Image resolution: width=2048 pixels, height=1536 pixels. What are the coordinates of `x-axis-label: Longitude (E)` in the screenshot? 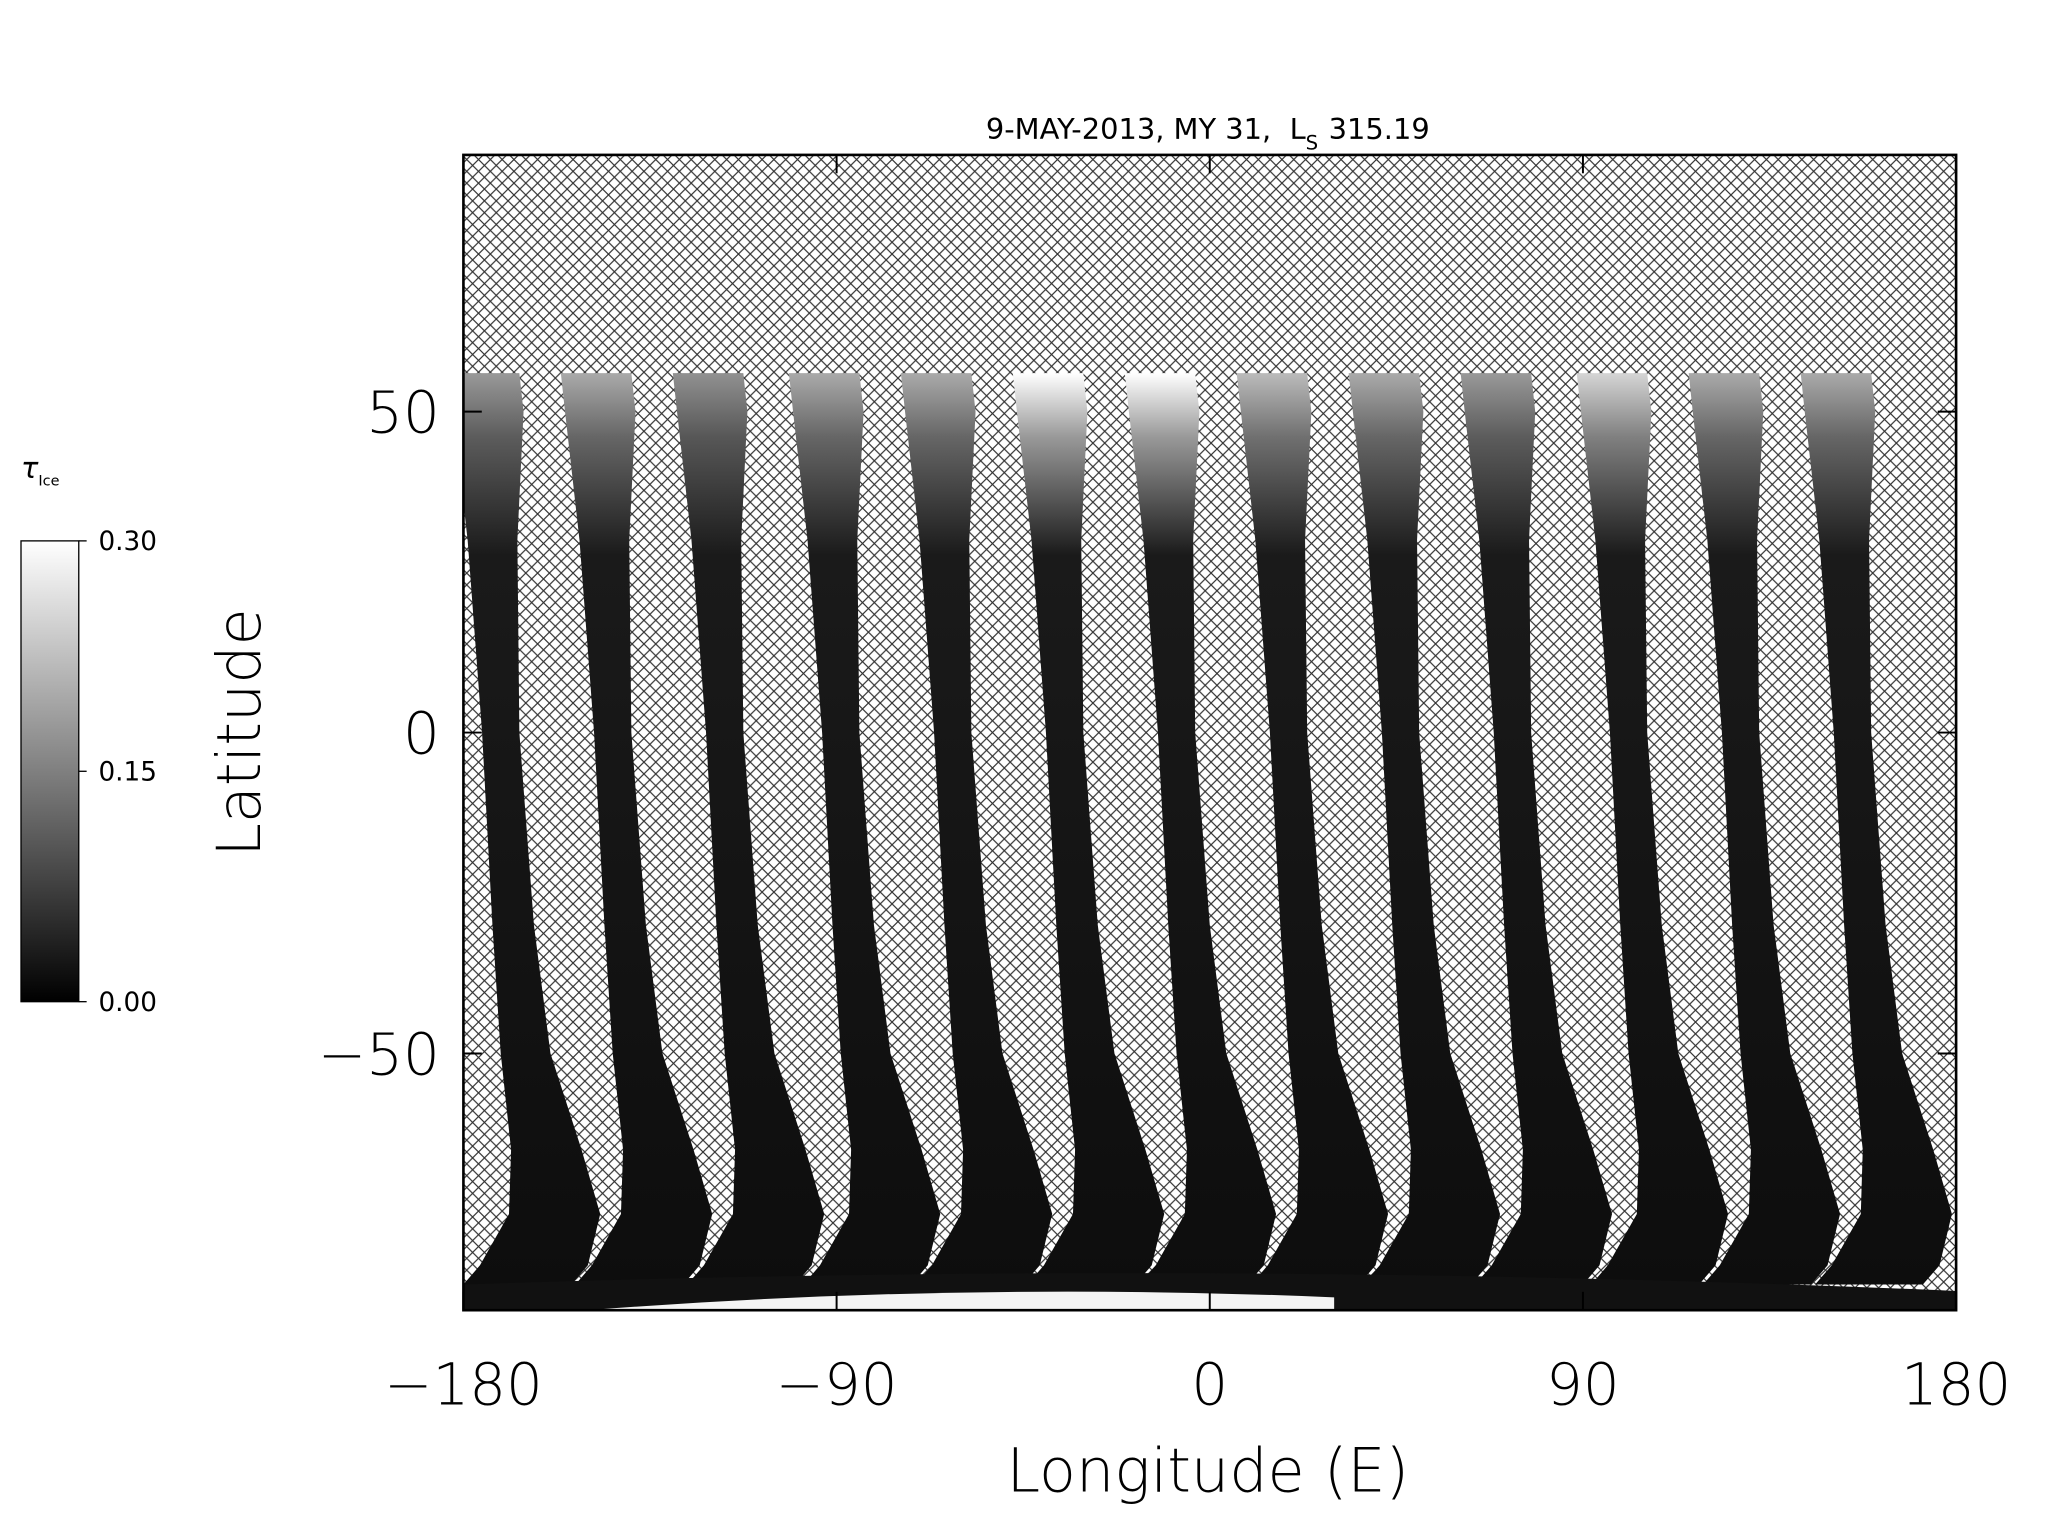 It's located at (1207, 1471).